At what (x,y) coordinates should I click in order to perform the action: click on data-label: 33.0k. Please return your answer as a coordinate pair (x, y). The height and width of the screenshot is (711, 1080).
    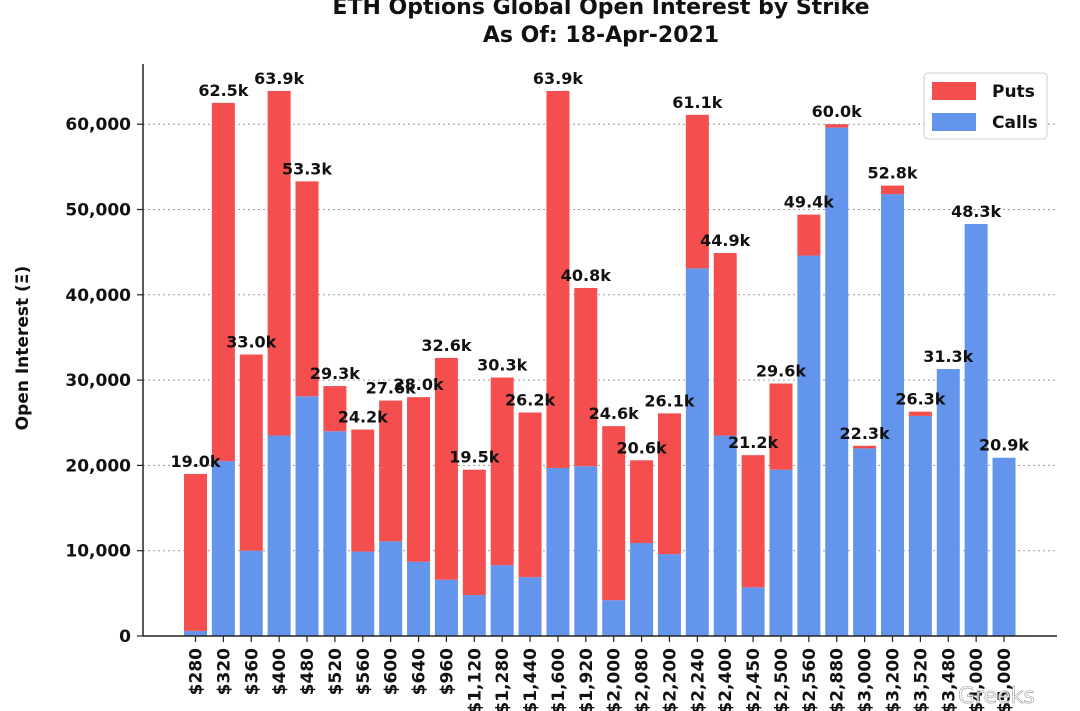
    Looking at the image, I should click on (251, 342).